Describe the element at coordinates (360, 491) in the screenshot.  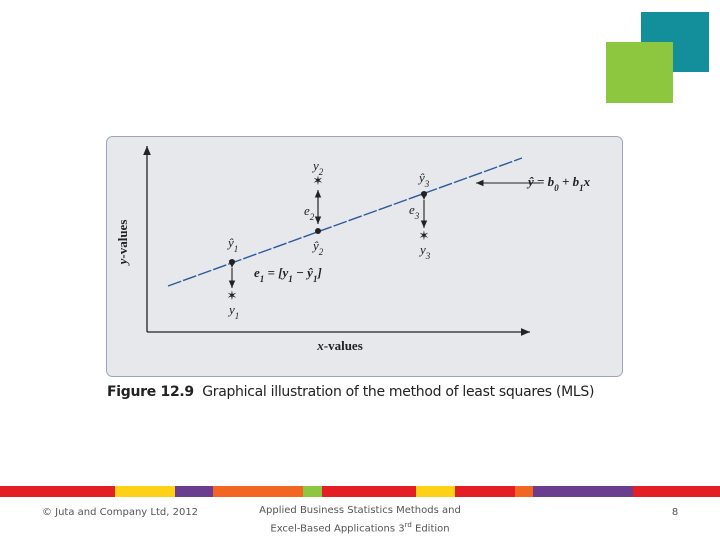
I see `color-stripe` at that location.